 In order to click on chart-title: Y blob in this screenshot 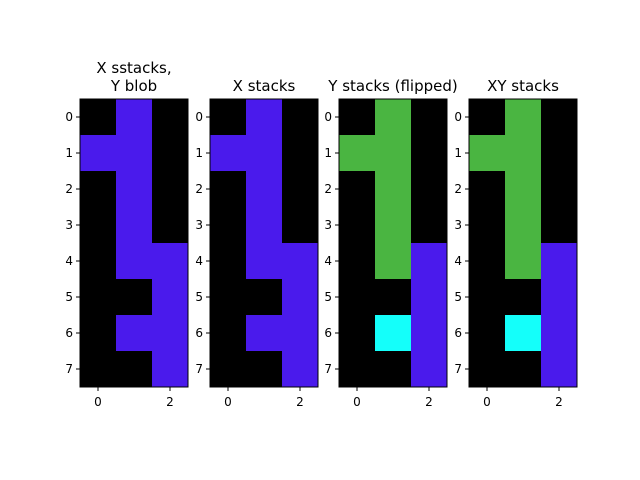, I will do `click(133, 86)`.